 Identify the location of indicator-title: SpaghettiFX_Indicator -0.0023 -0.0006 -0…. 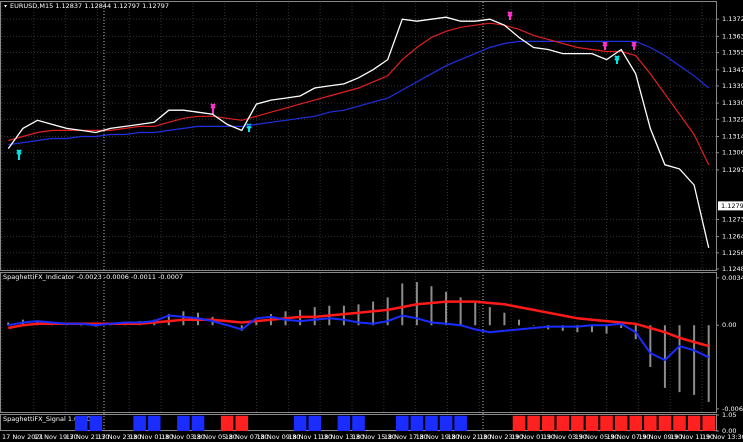
(93, 277).